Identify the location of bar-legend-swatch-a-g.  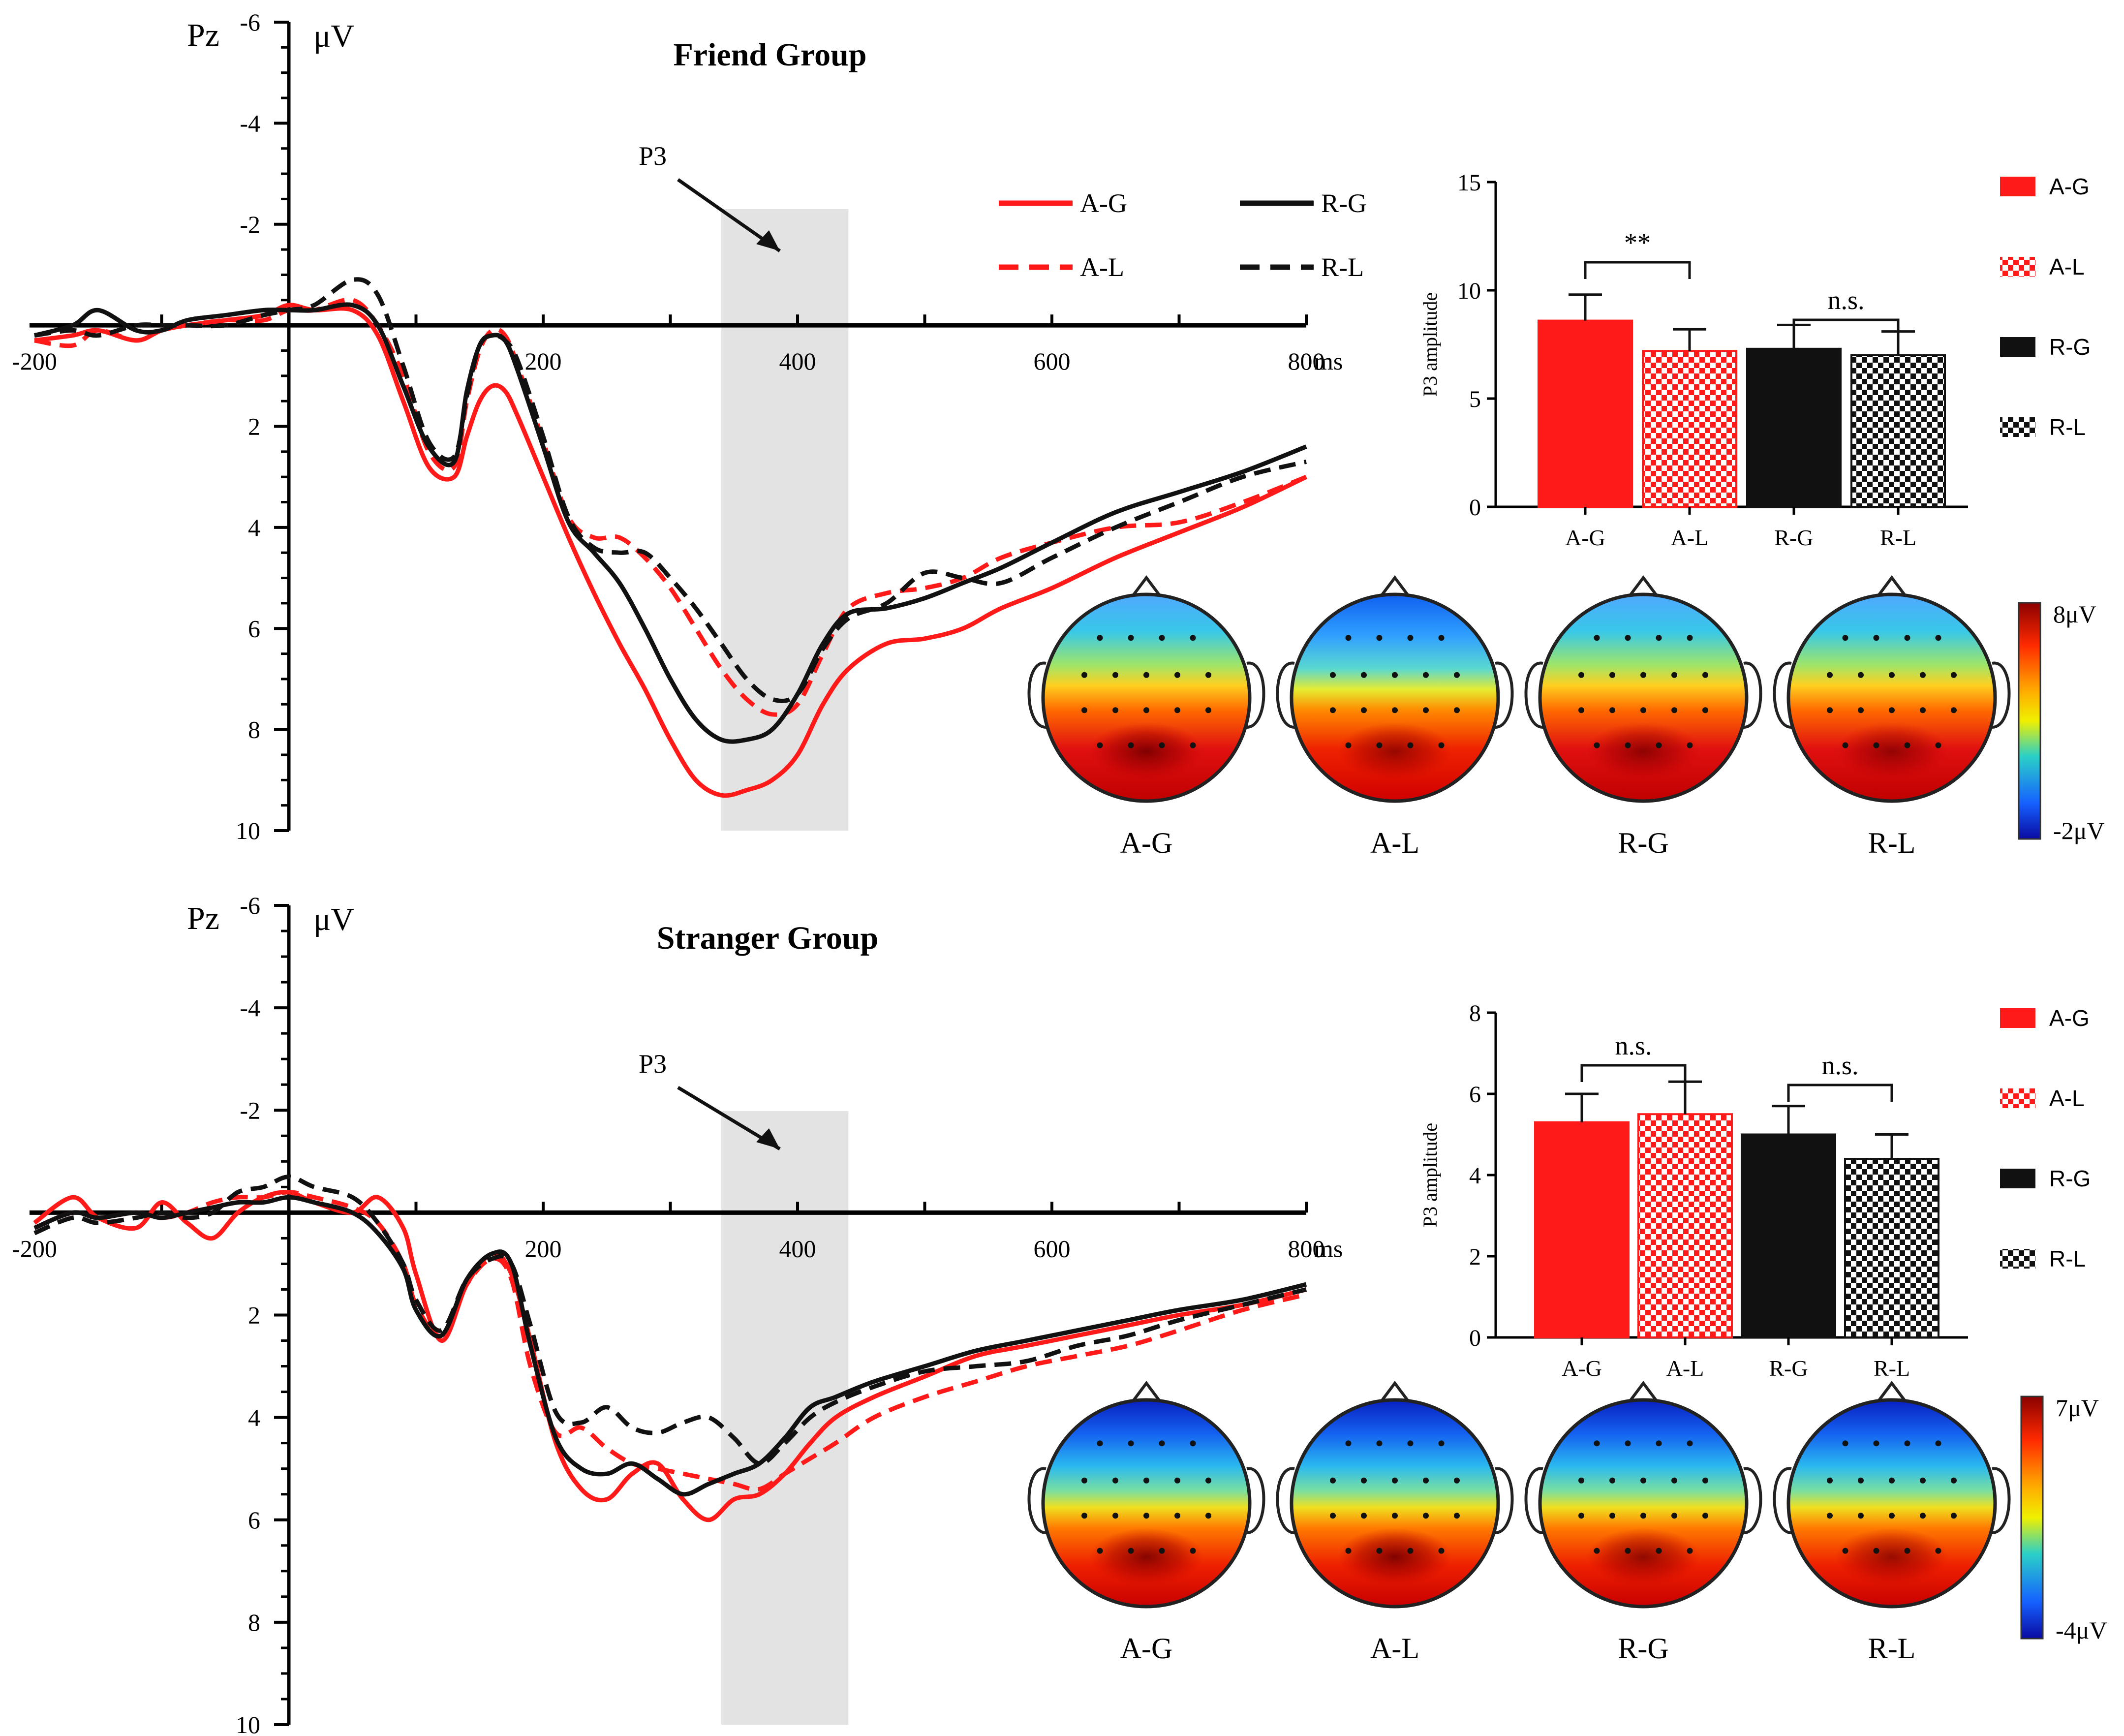
(2017, 186).